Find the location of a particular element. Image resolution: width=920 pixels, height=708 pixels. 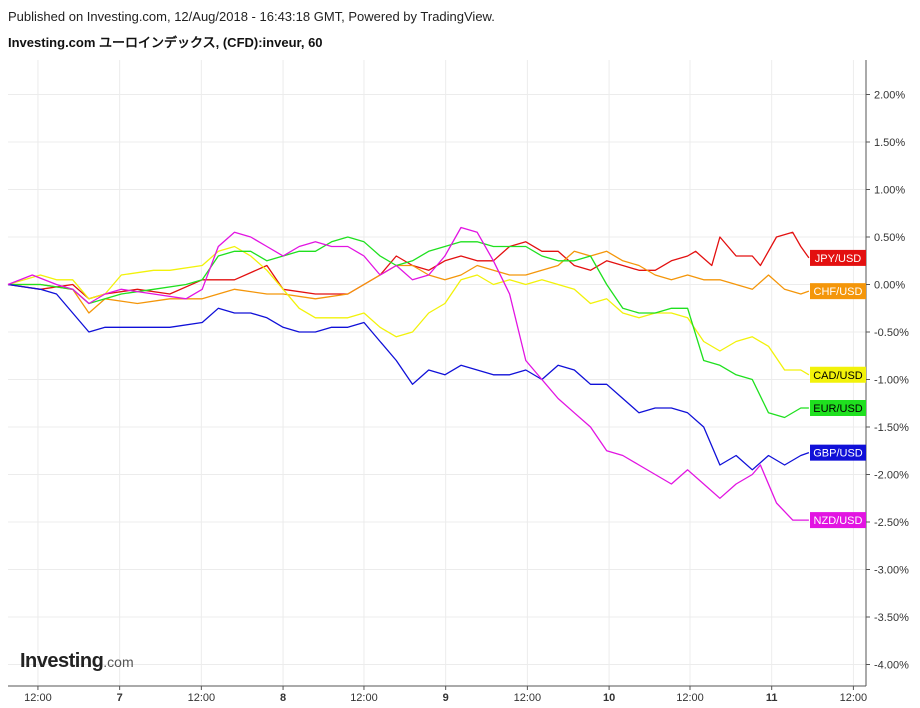

series-tag-chf-usd: CHF/USD is located at coordinates (838, 291).